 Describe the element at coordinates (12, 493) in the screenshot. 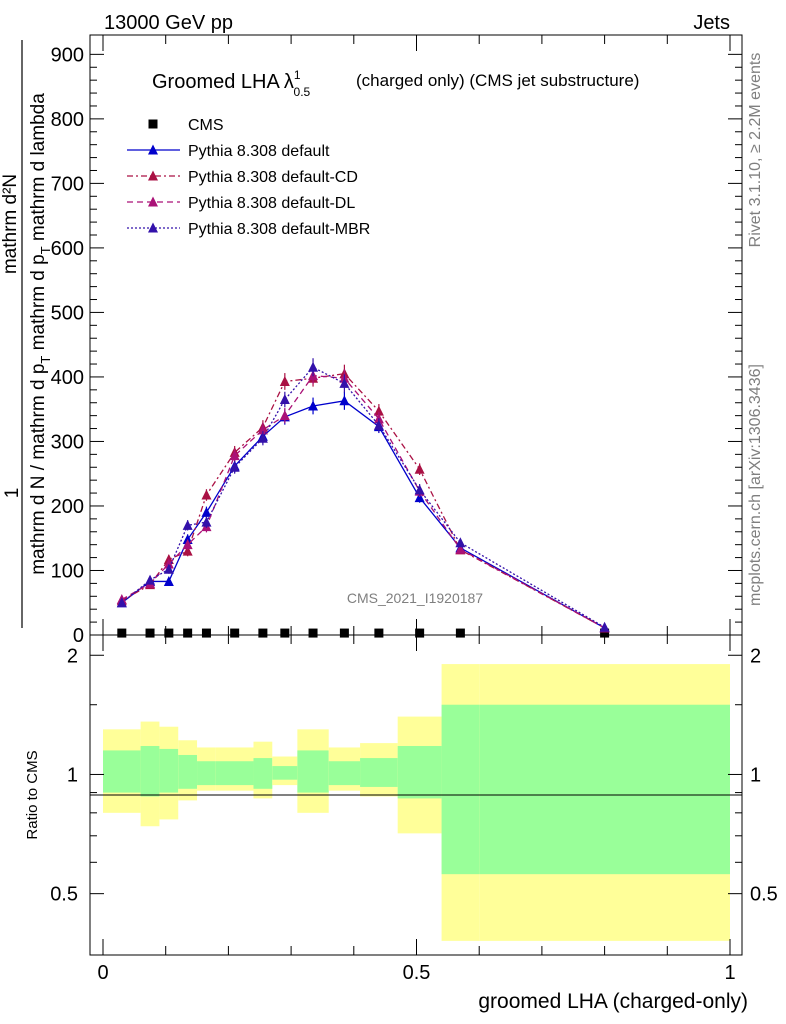

I see `ylabel-prefix: 1` at that location.